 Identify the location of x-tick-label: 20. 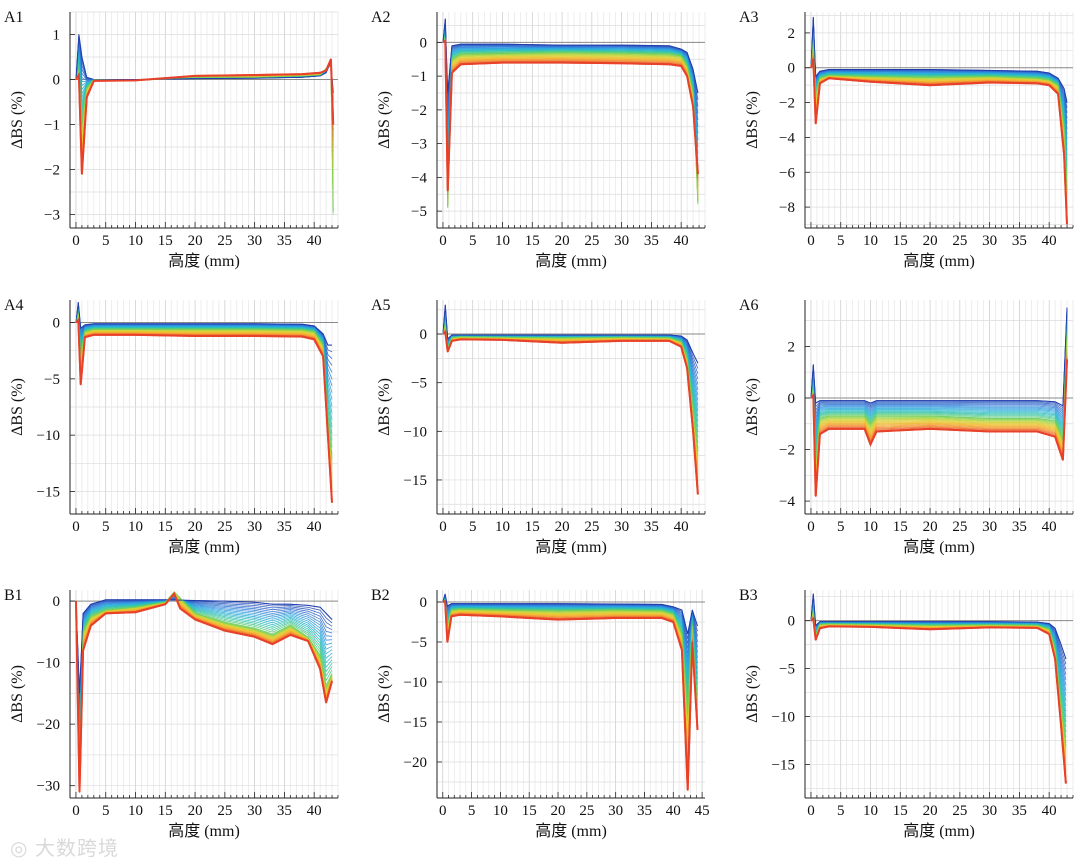
(562, 527).